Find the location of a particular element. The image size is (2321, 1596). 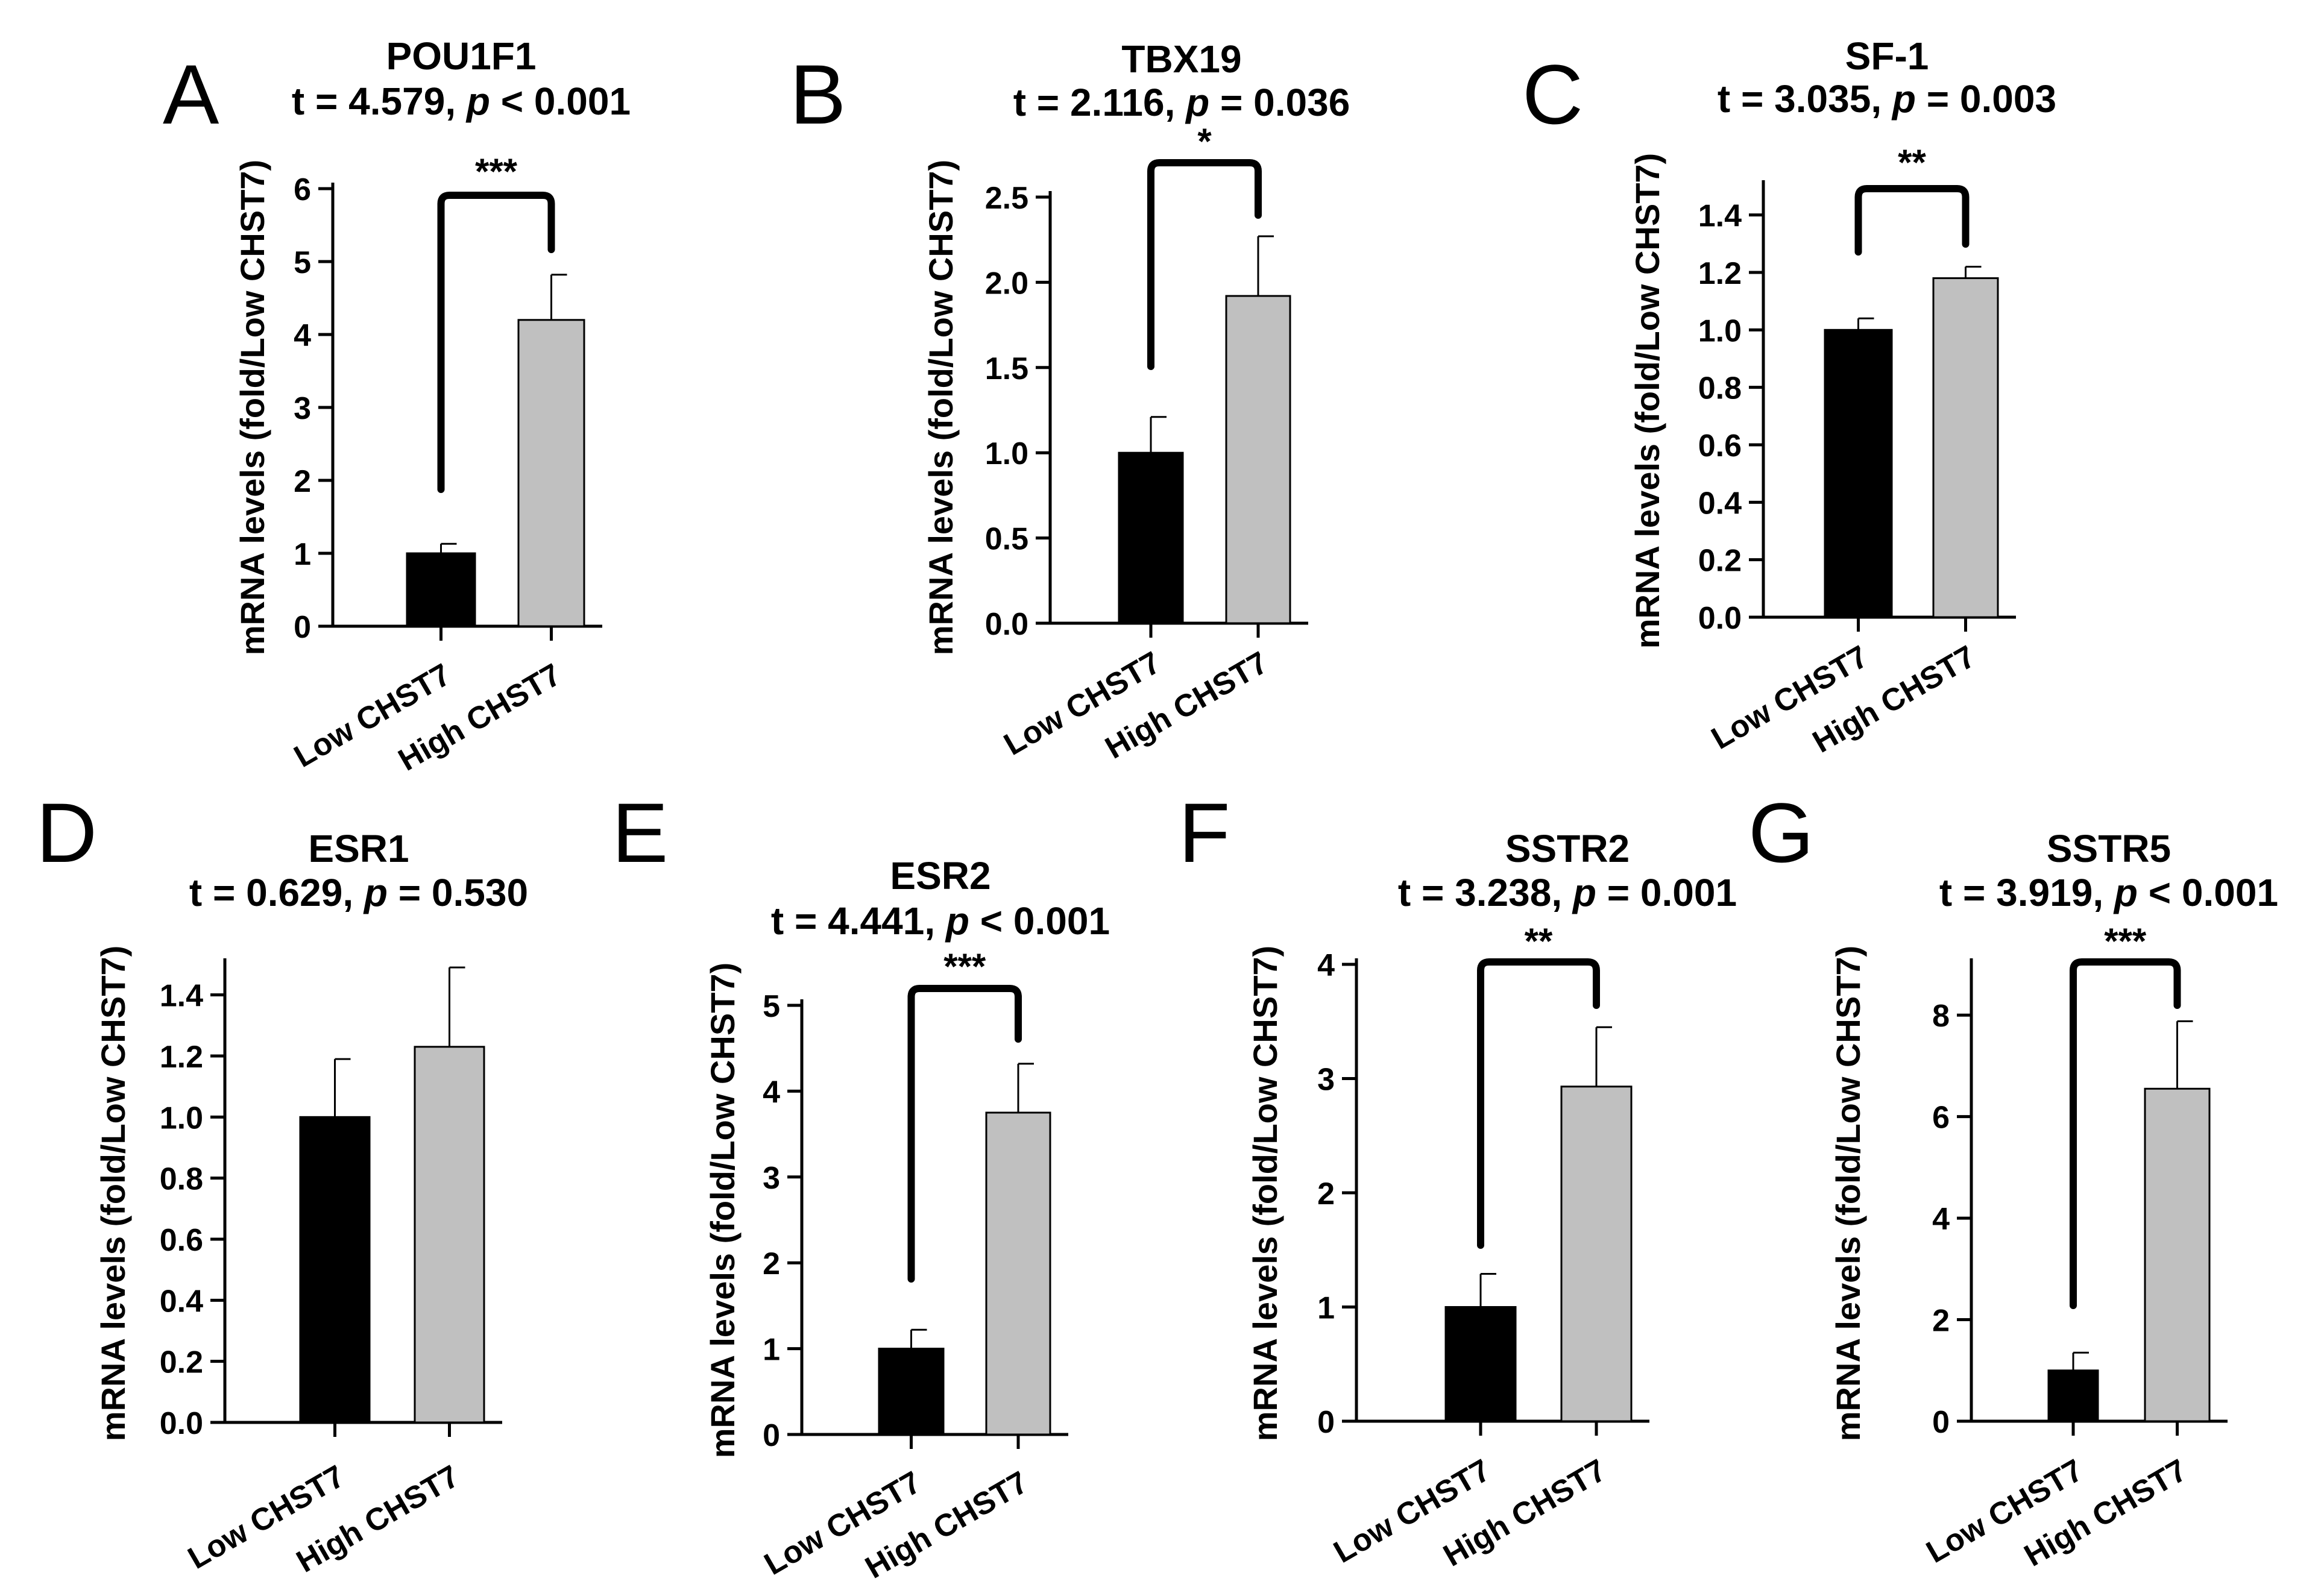

panel-label: D is located at coordinates (66, 832).